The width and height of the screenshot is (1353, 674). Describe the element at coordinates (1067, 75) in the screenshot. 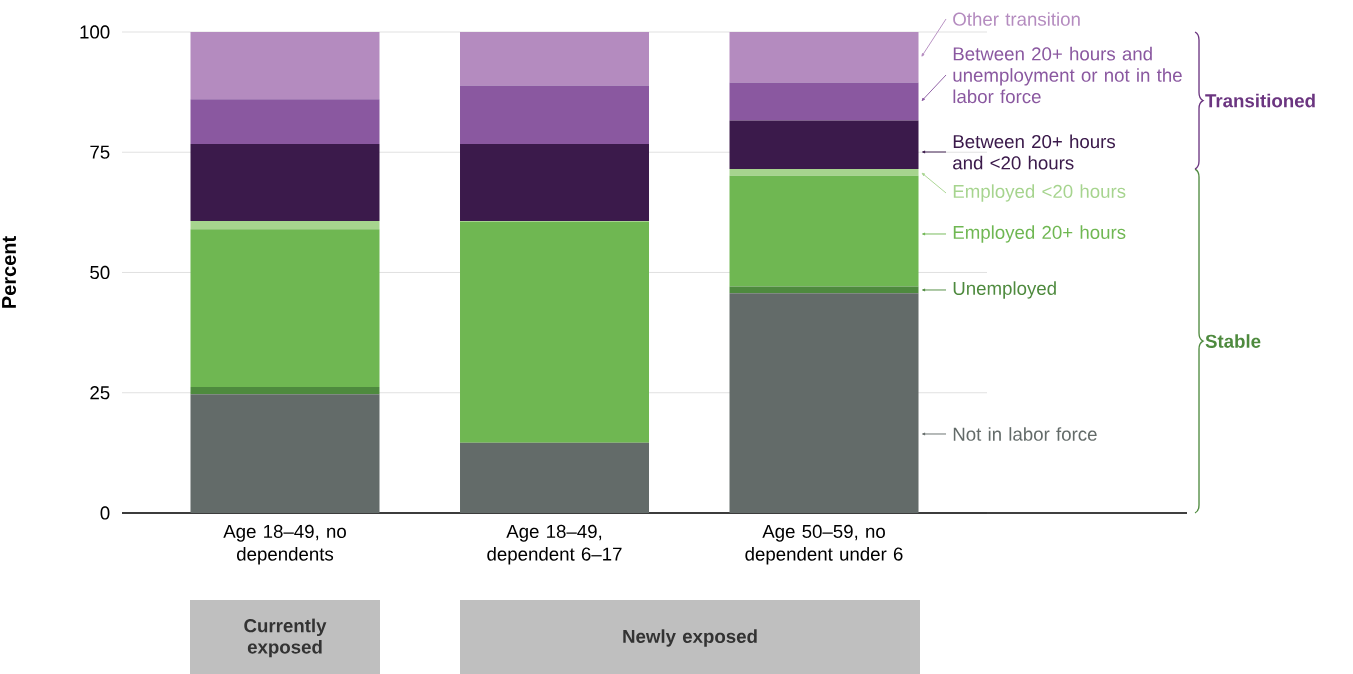

I see `legend-label: Between 20+ hours and unemployment or not in the labor force` at that location.